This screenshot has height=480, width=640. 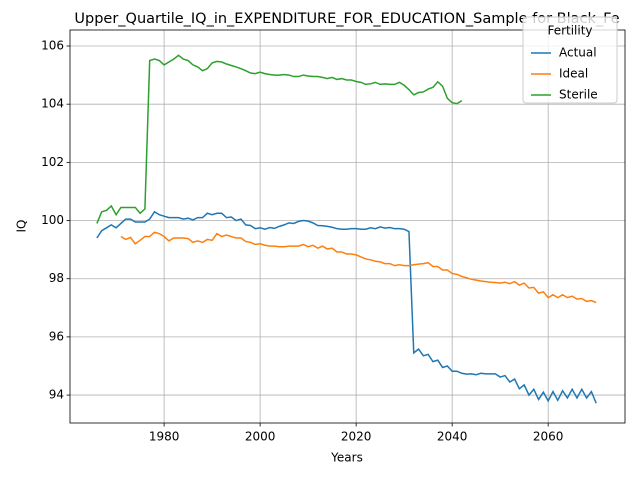 What do you see at coordinates (260, 437) in the screenshot?
I see `x-tick-label: 2000` at bounding box center [260, 437].